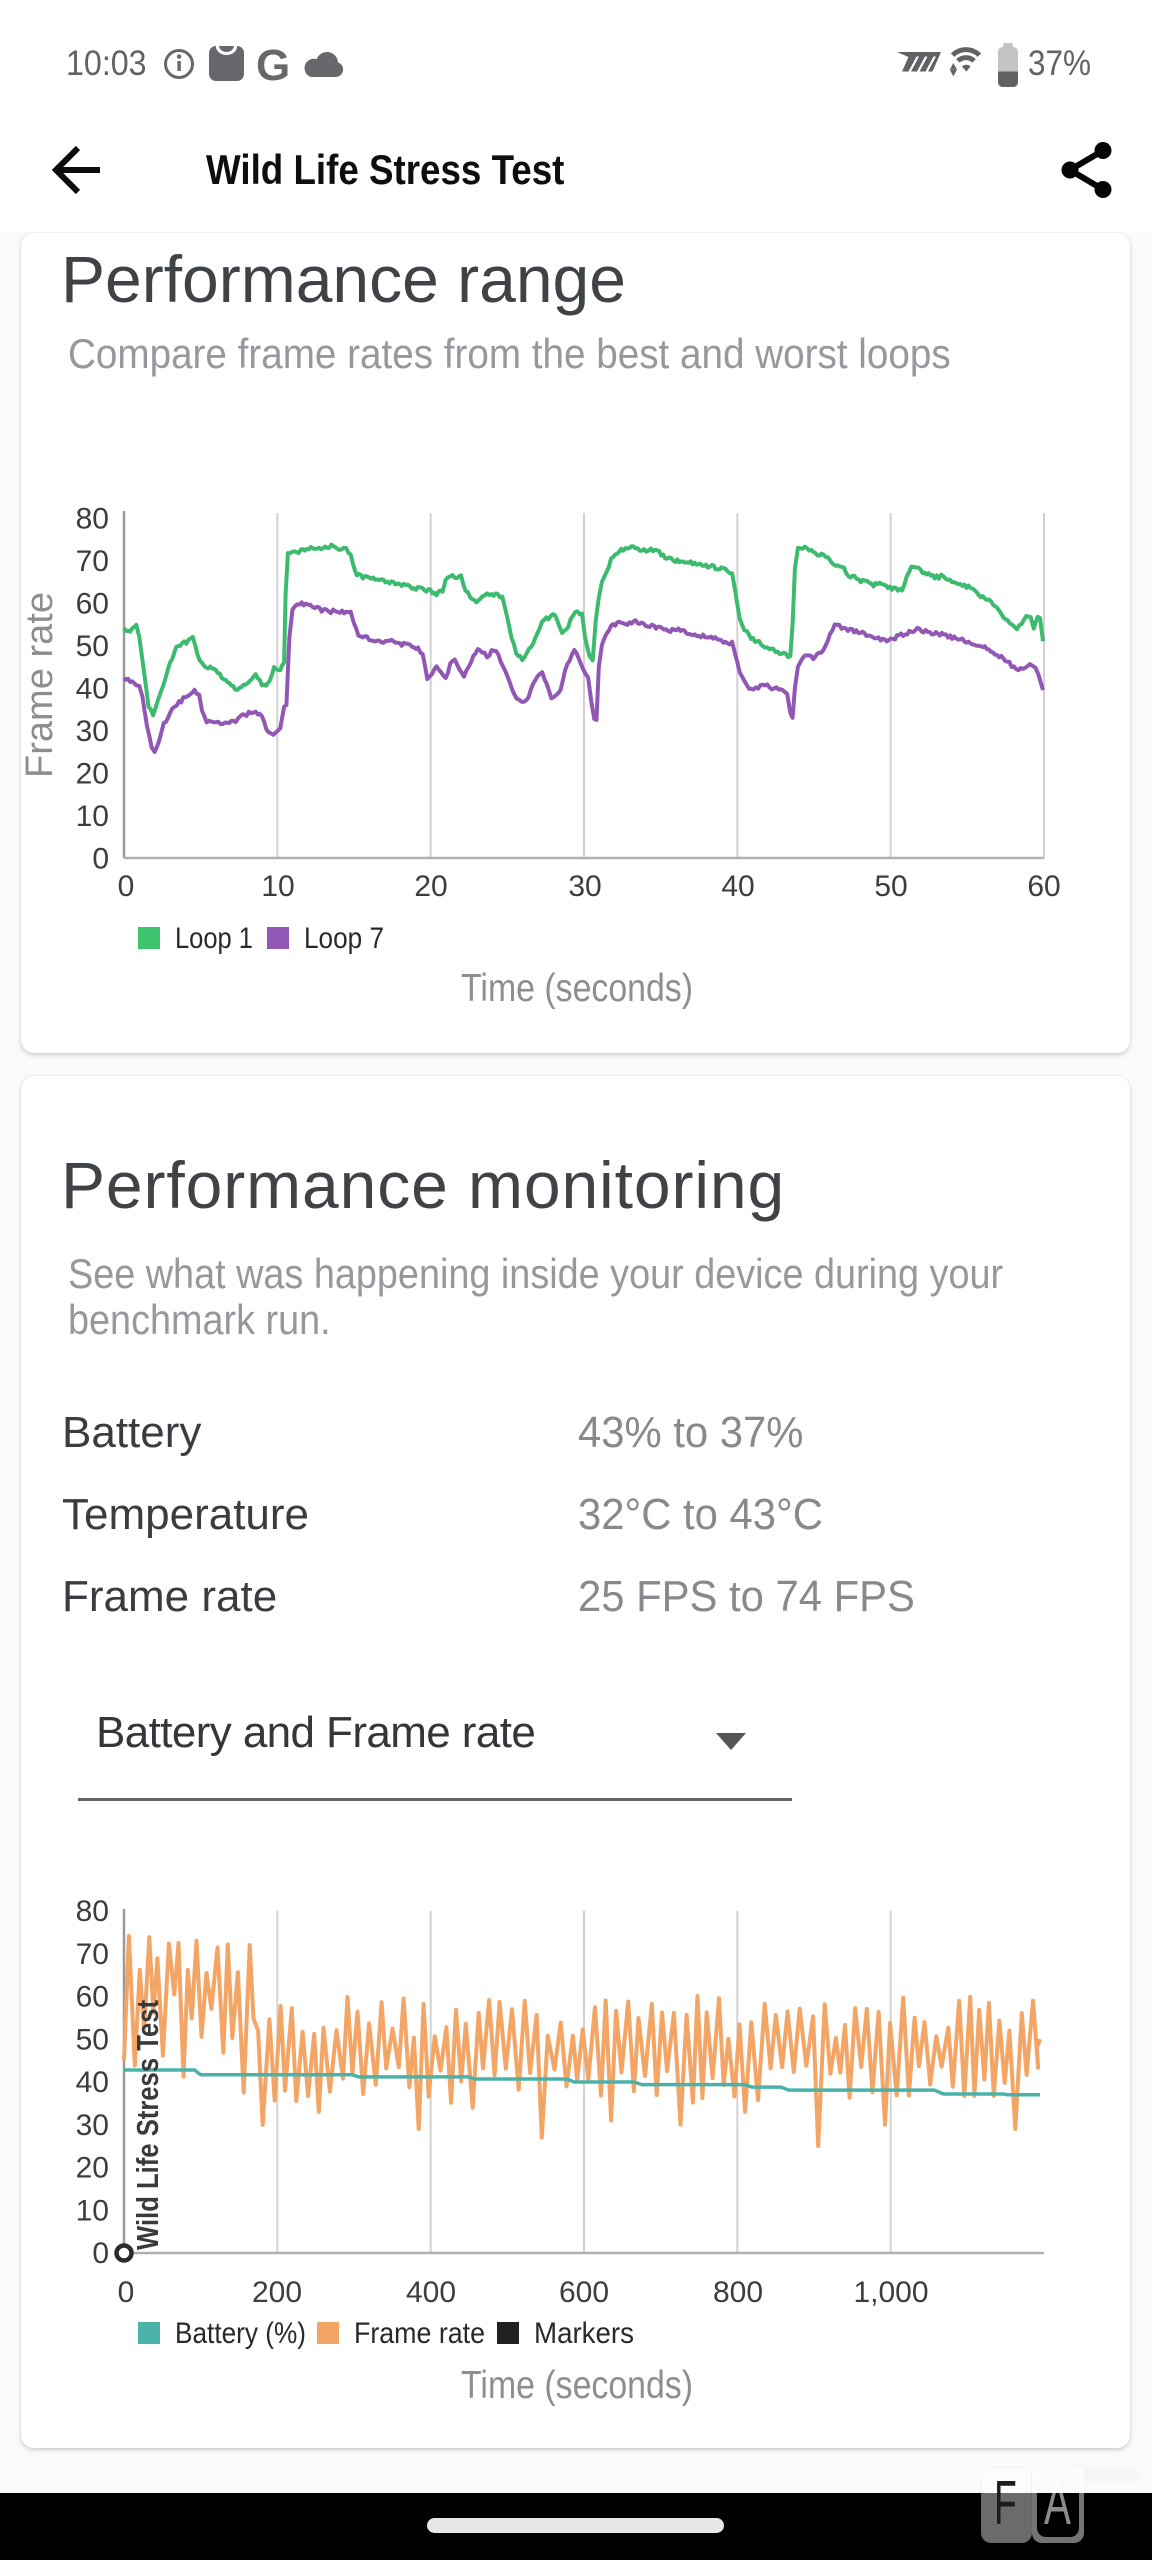 This screenshot has width=1152, height=2560. I want to click on svg-text: Battery (%), so click(240, 2333).